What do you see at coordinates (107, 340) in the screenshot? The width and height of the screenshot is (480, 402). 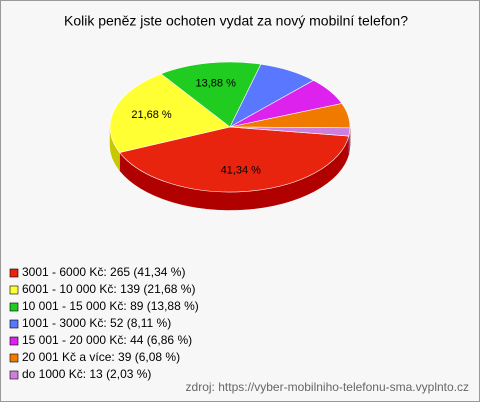 I see `legend-label: 15 001 - 20 000 Kč: 44 (6,86 %)` at bounding box center [107, 340].